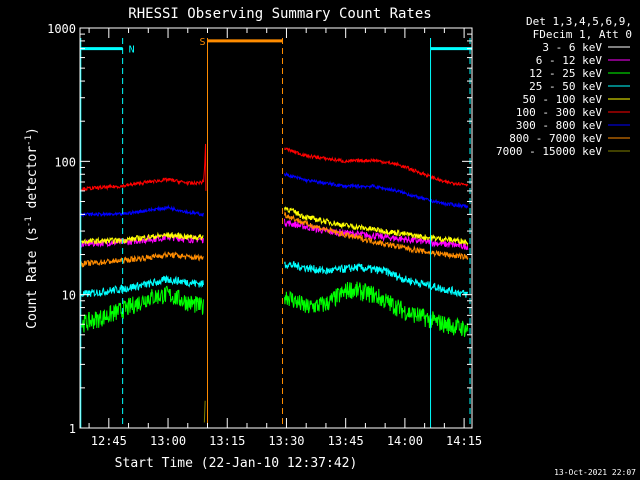 This screenshot has width=640, height=480. Describe the element at coordinates (236, 463) in the screenshot. I see `x-axis-label: Start Time (22-Jan-10 12:37:42)` at that location.